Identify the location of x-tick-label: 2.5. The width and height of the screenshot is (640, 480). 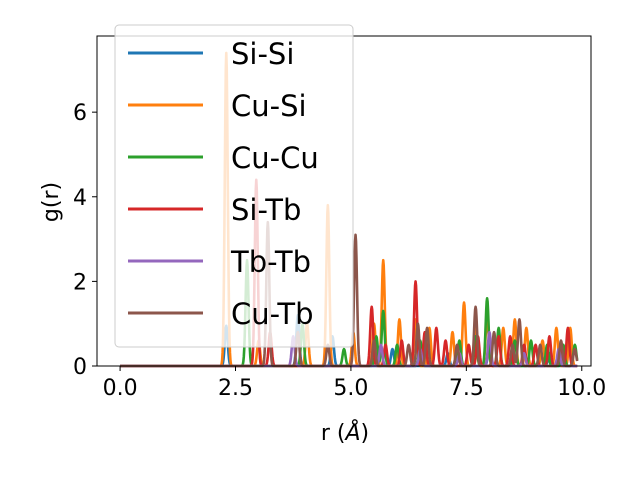
(235, 388).